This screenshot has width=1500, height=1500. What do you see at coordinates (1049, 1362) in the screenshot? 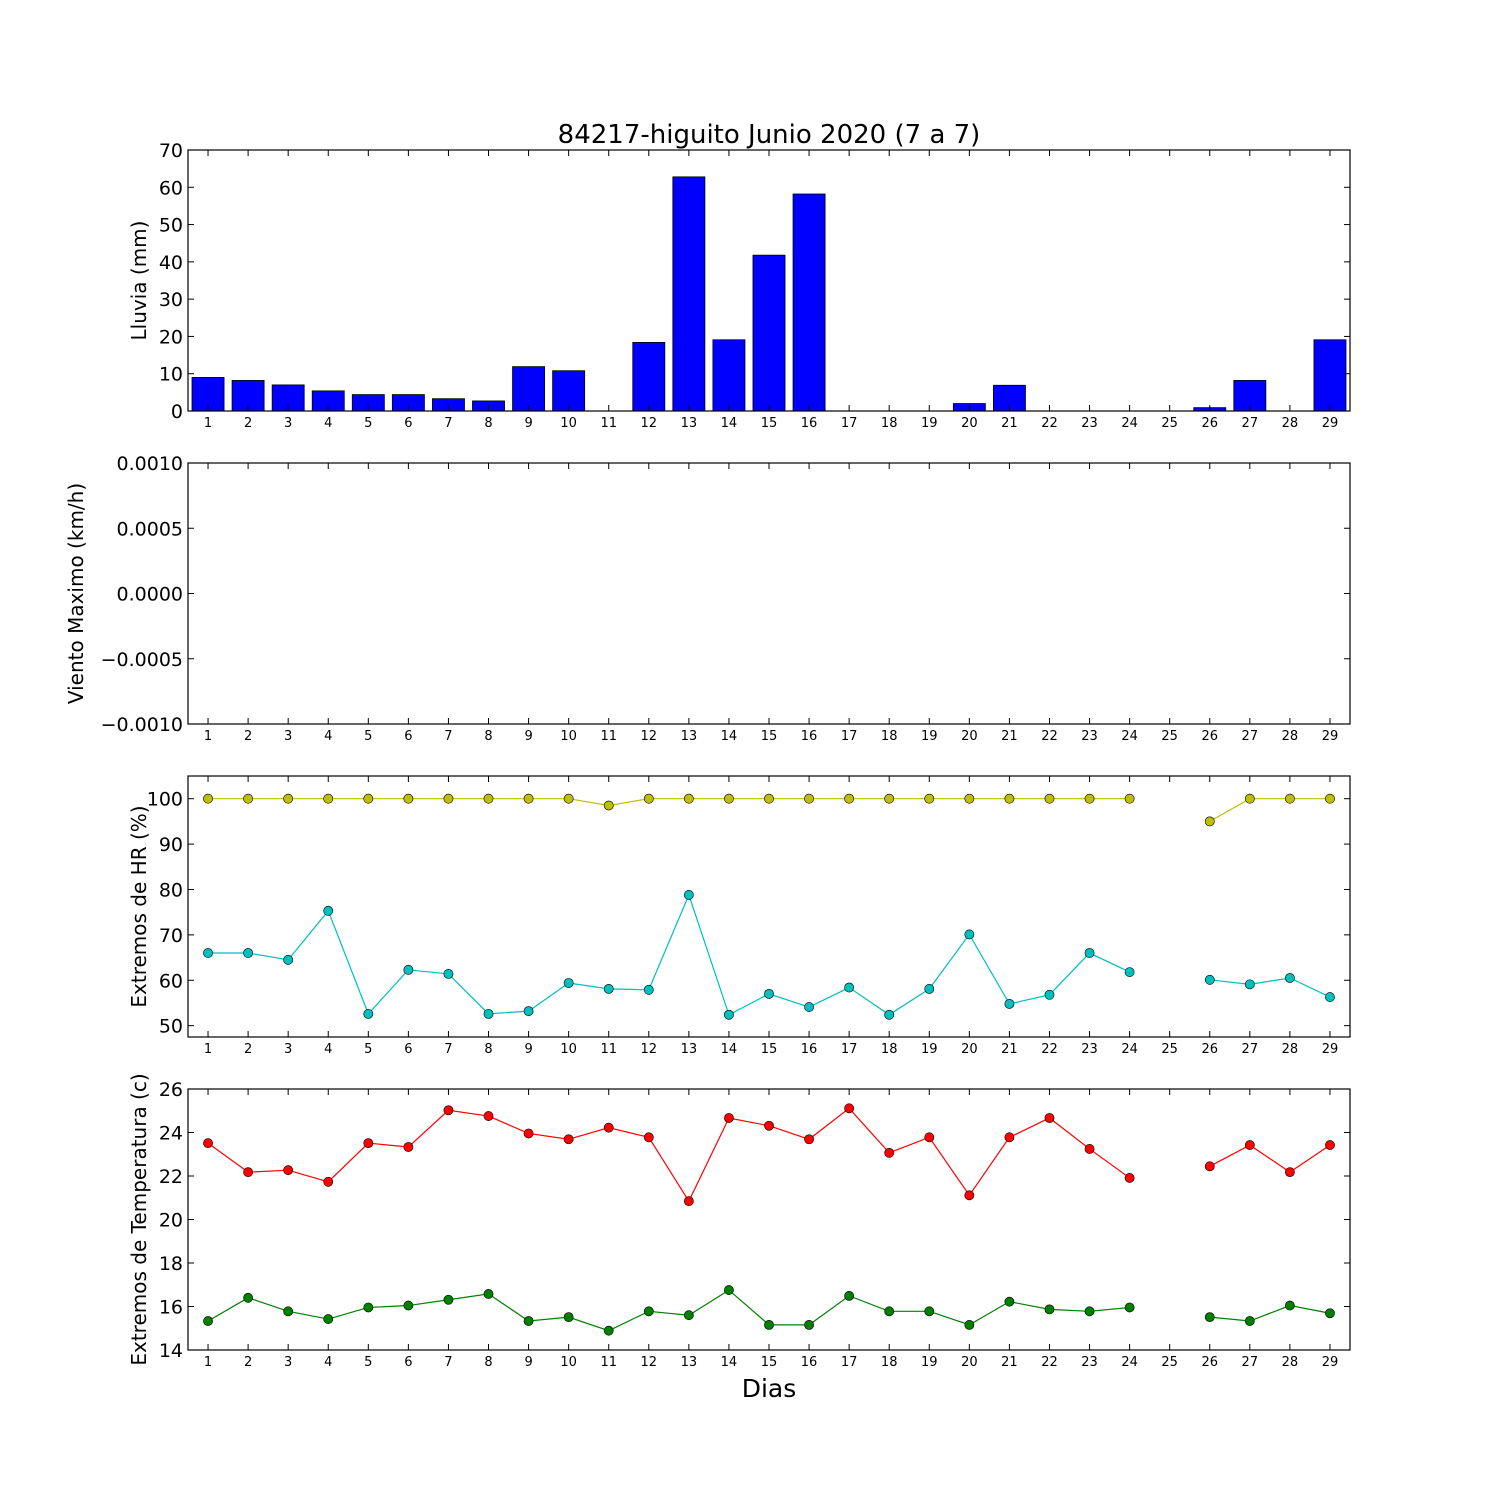
I see `temperature-xtick-label: 22` at bounding box center [1049, 1362].